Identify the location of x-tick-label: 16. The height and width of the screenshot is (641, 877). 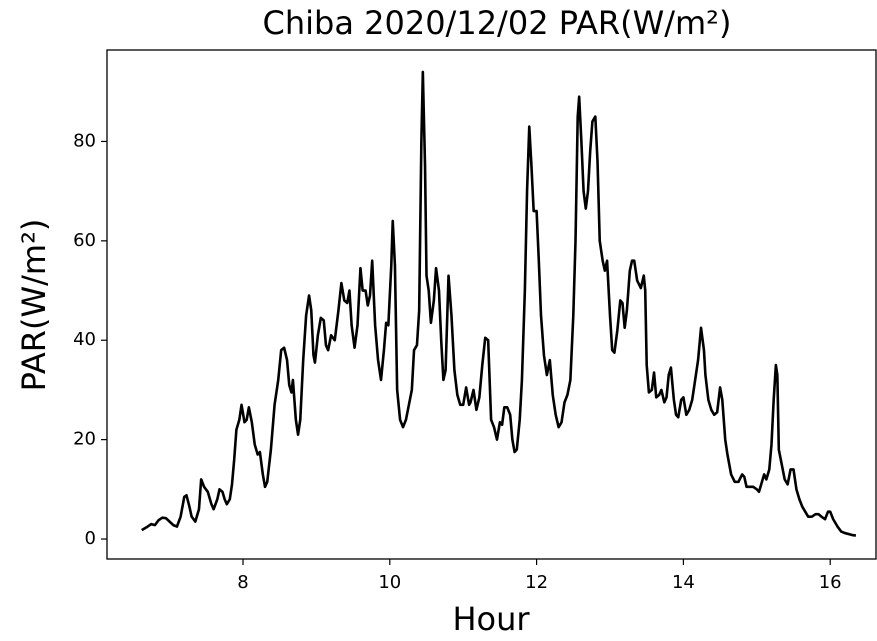
(830, 582).